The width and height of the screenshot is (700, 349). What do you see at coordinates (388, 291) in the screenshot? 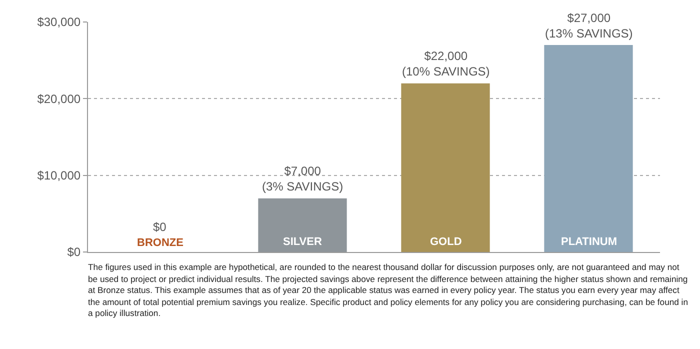
I see `text: The figures used in this example are hypothetical, are rounded to the nearest thousand dollar for discussion purposes only, are not guaranteed and may not be used to project or predict individual results. The projected savings above represent the difference between attaining the higher status shown and remaining at Bronze status. This example assumes that as of year 20 the applicable status was earned in every policy year. The status you earn every year may affect the amount of total potential premium savings you realize. Specific product and policy elements for any policy you are considering purchasing, can be found in a policy illustration.` at bounding box center [388, 291].